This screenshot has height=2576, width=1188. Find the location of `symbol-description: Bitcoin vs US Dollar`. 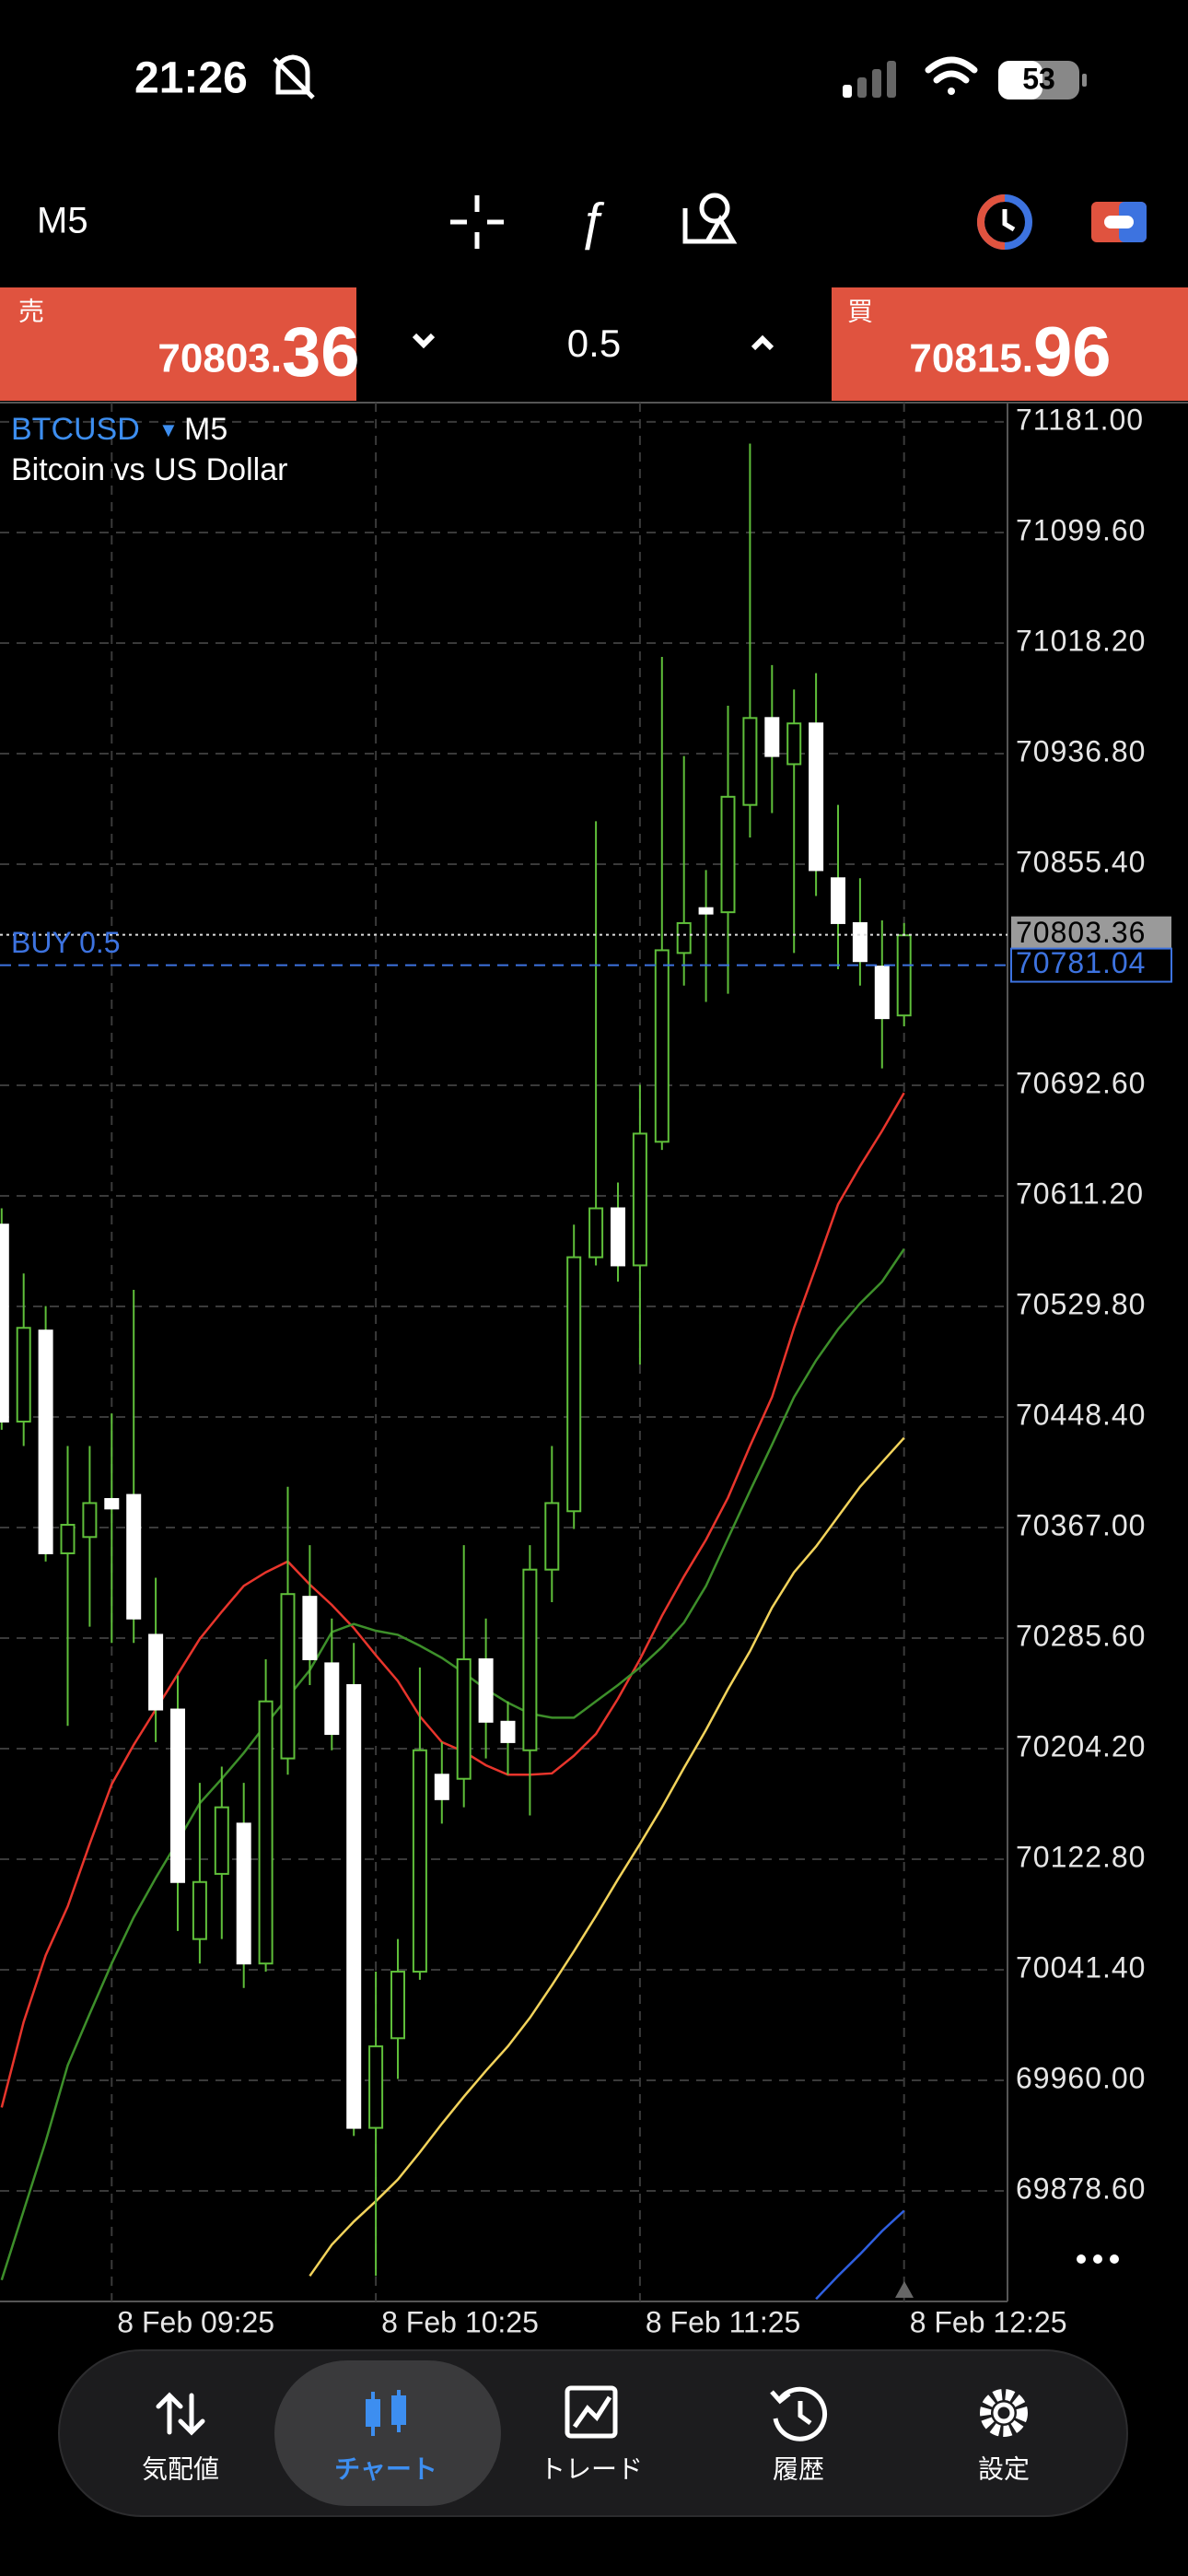

symbol-description: Bitcoin vs US Dollar is located at coordinates (149, 469).